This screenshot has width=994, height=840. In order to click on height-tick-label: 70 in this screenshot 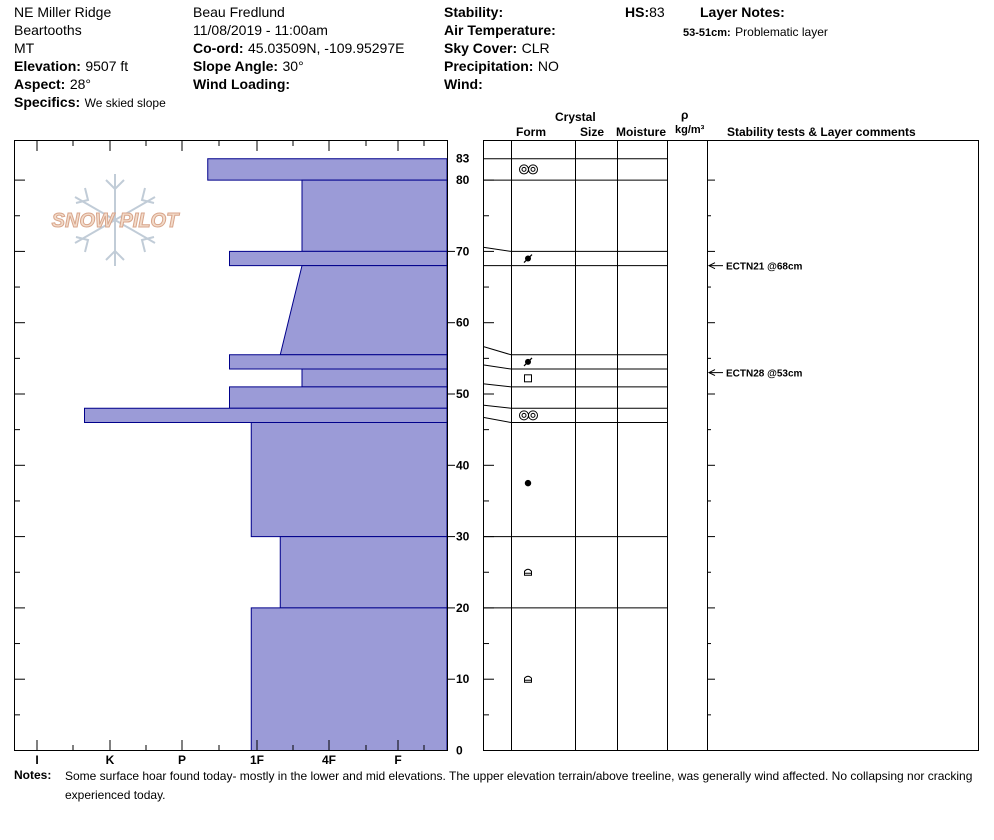, I will do `click(463, 251)`.